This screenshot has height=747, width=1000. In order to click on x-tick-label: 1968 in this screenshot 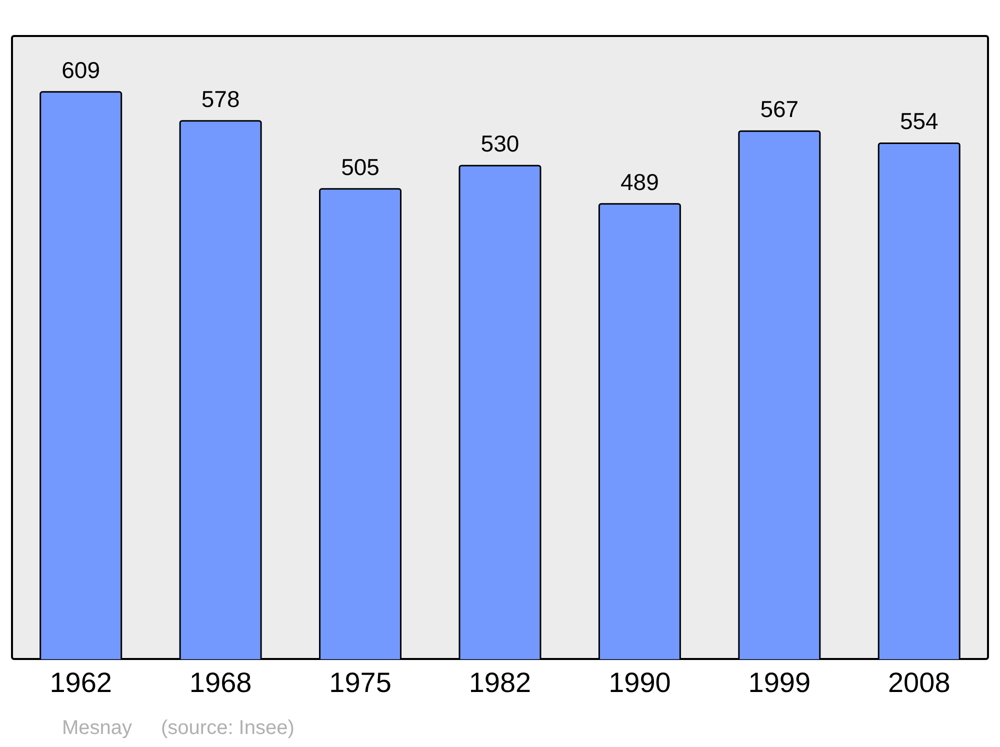, I will do `click(220, 682)`.